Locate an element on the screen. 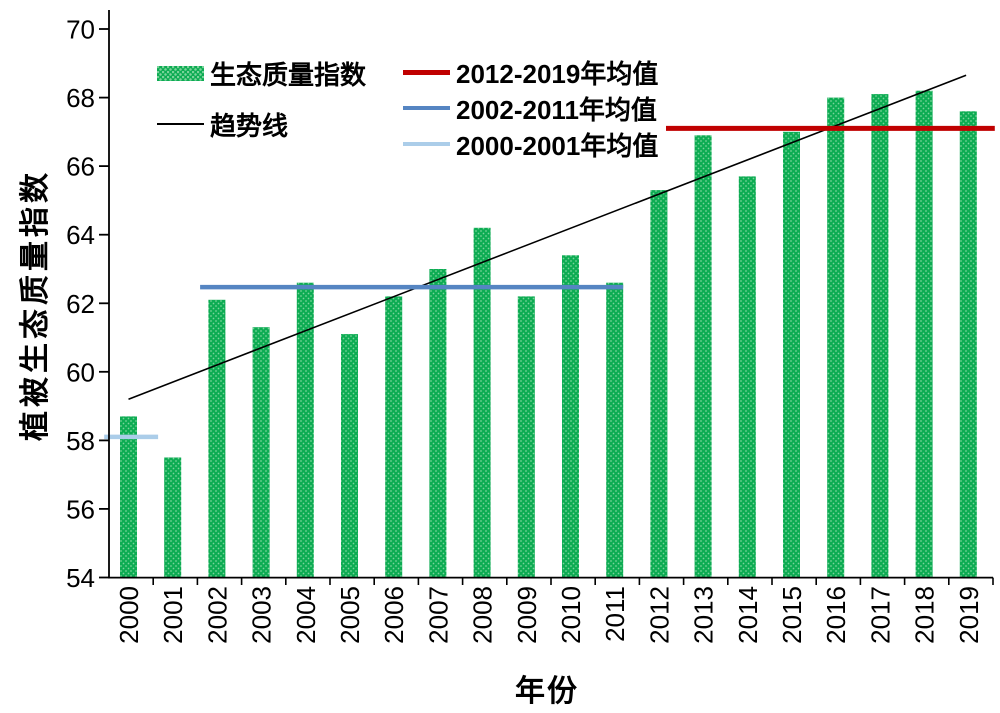 This screenshot has height=713, width=1000. x-tick-label-2010: 2010 is located at coordinates (571, 615).